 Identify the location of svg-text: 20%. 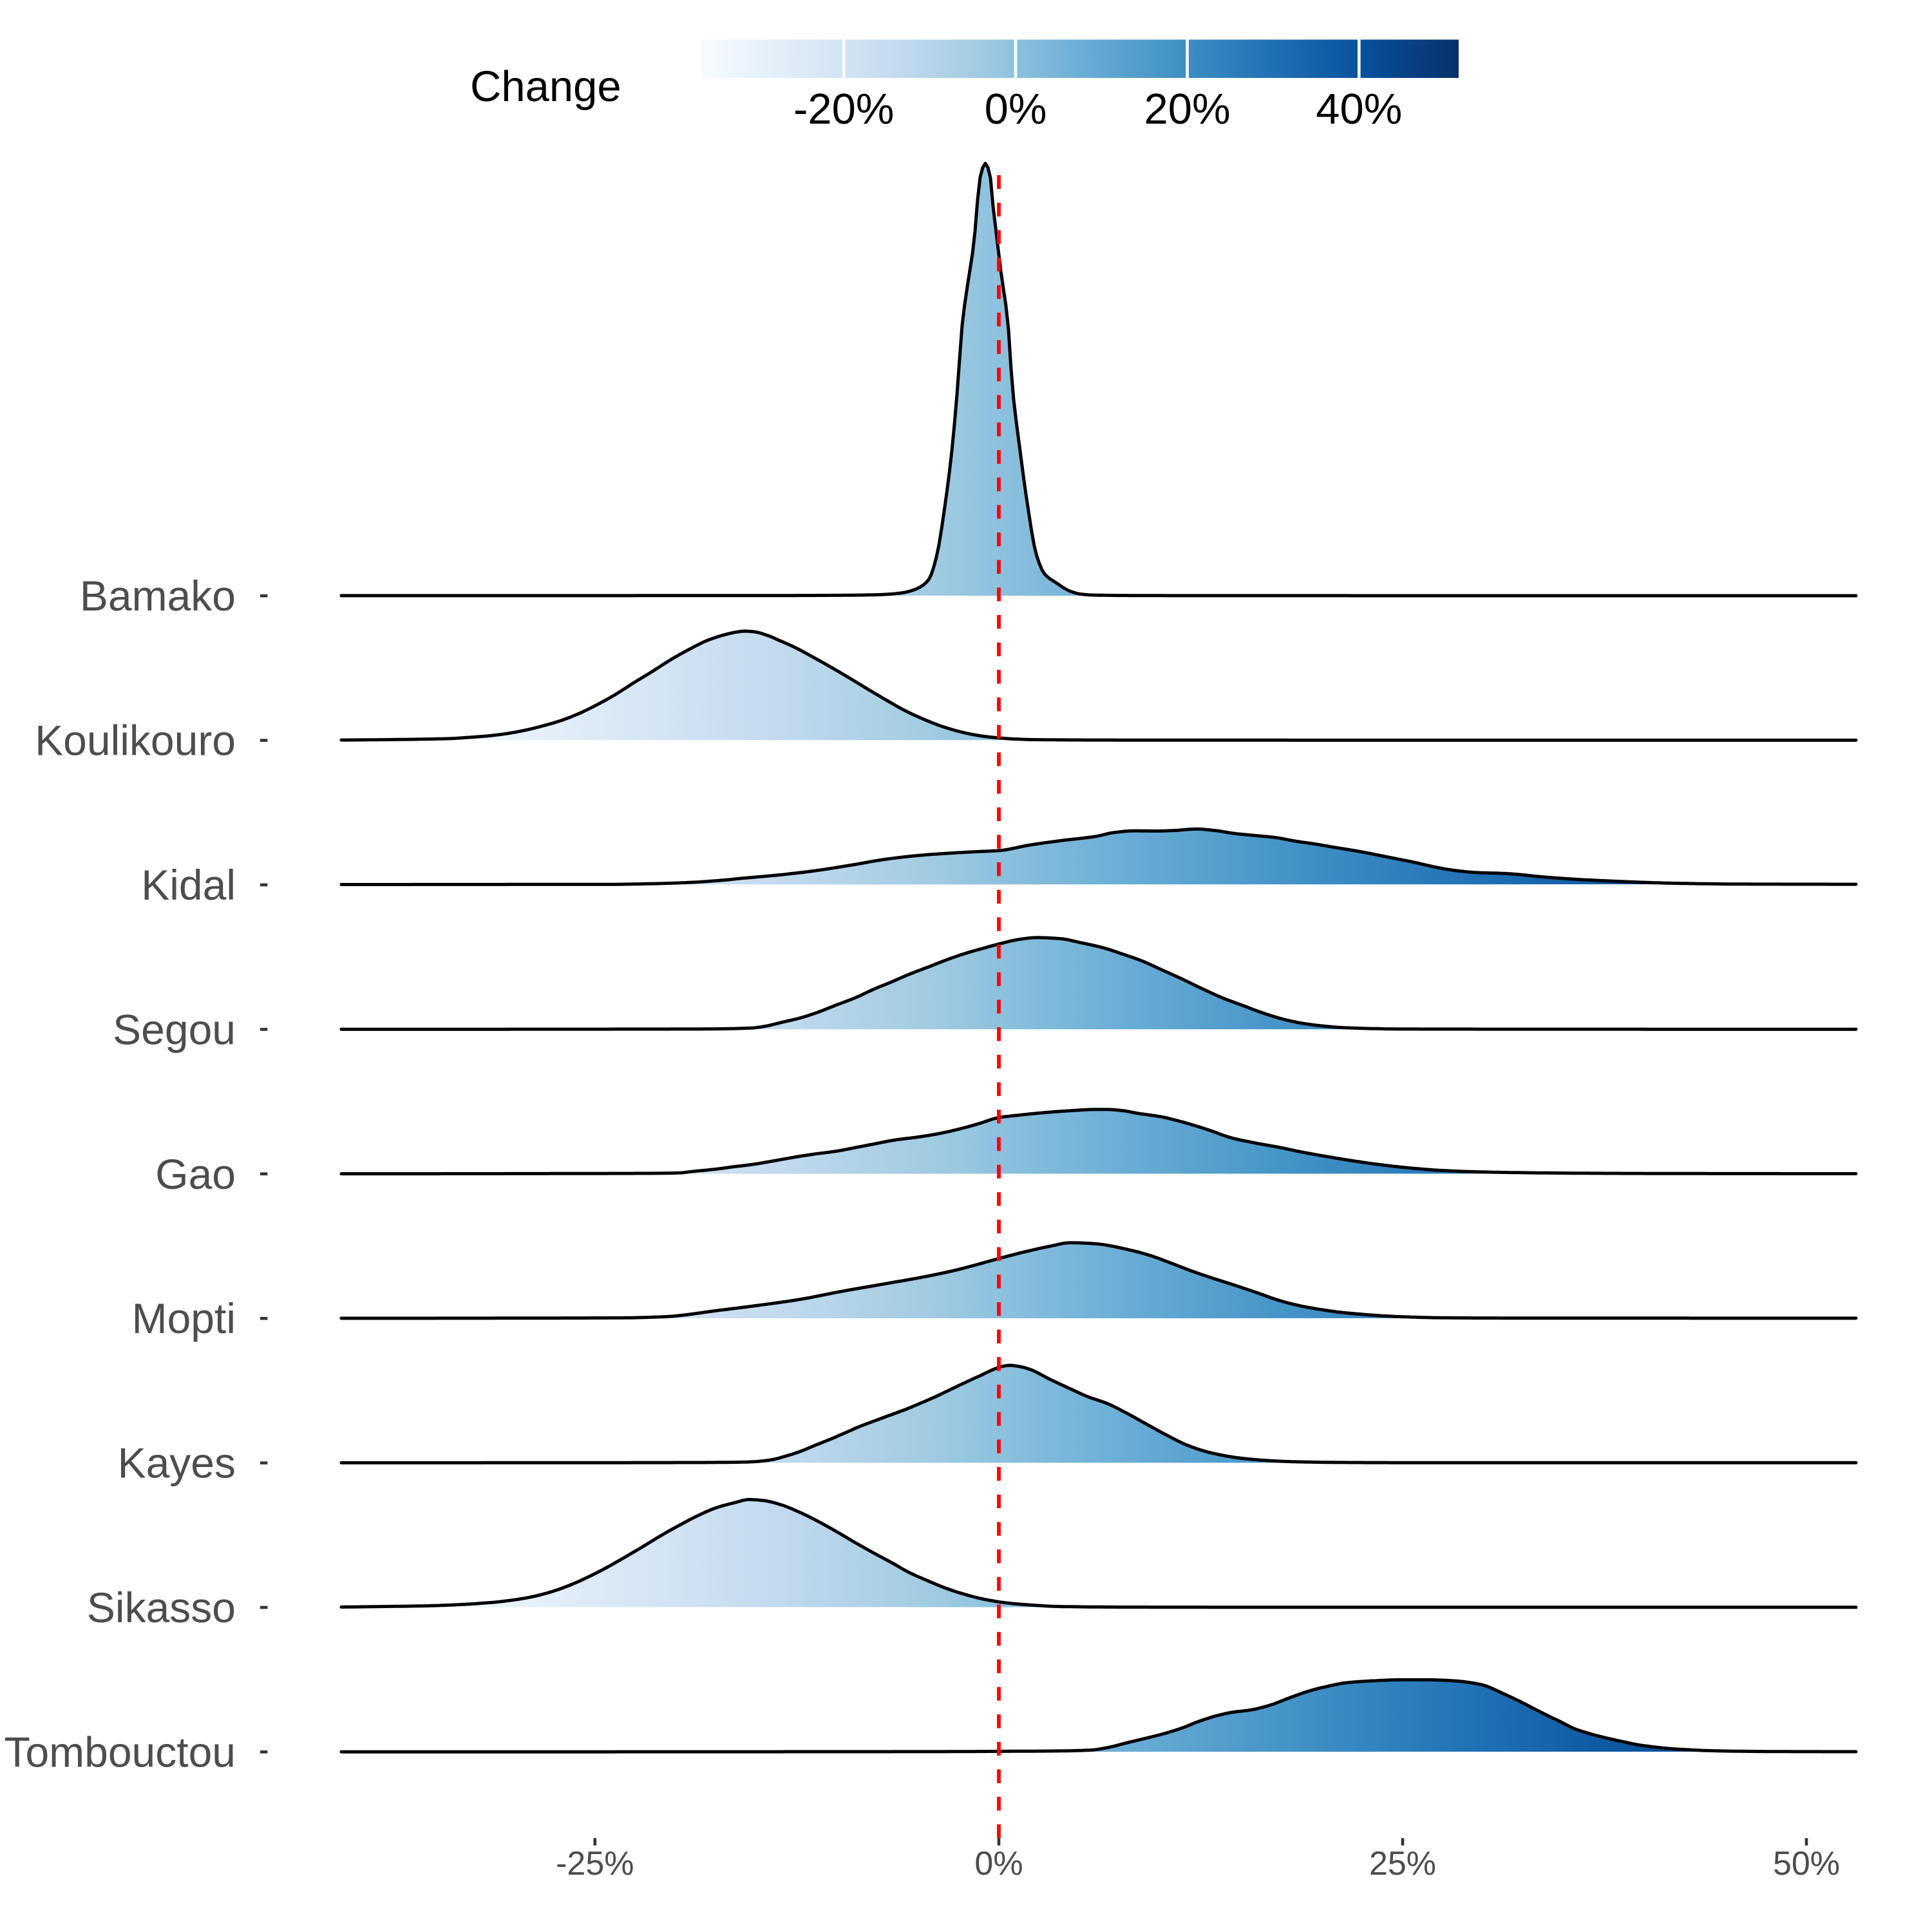
(1188, 109).